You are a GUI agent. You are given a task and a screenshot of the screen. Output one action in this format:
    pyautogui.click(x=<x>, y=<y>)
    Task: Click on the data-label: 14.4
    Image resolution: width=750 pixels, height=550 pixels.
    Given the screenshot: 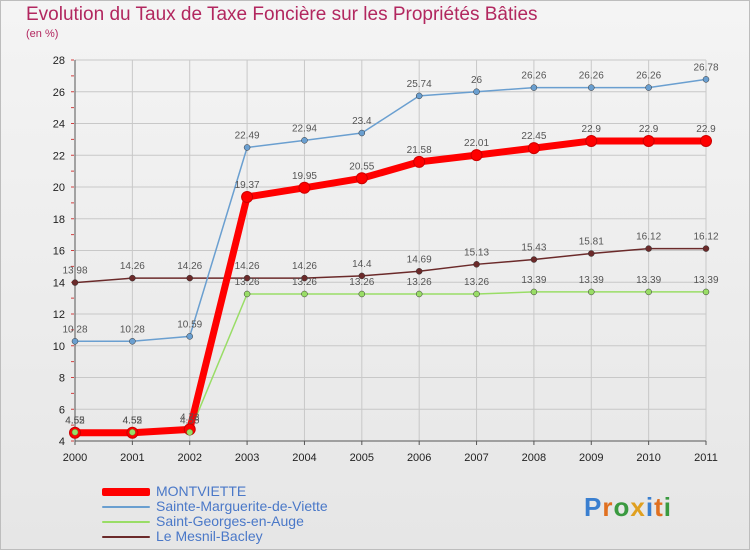 What is the action you would take?
    pyautogui.click(x=362, y=264)
    